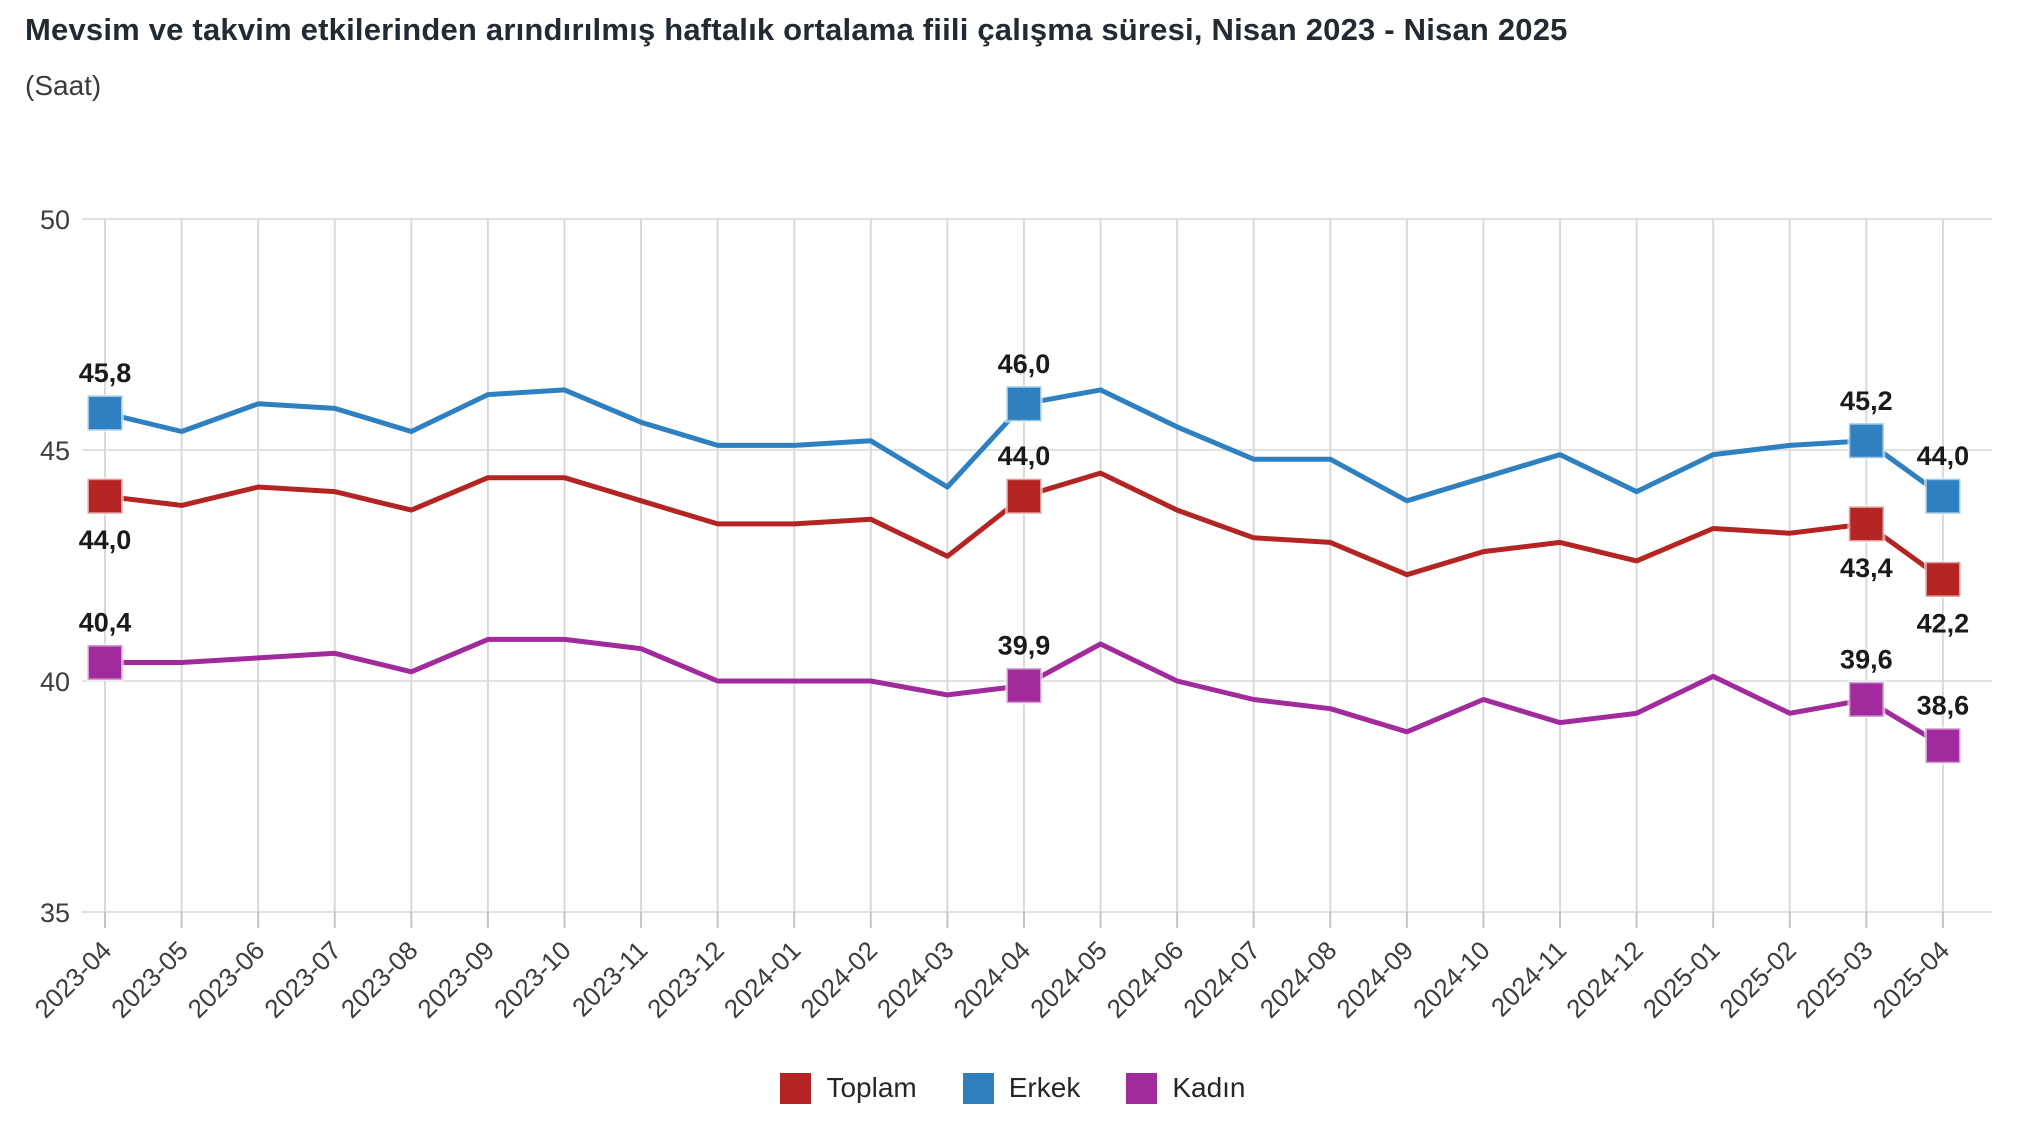  I want to click on chart-legend: Toplam Erkek Kadın, so click(1013, 1088).